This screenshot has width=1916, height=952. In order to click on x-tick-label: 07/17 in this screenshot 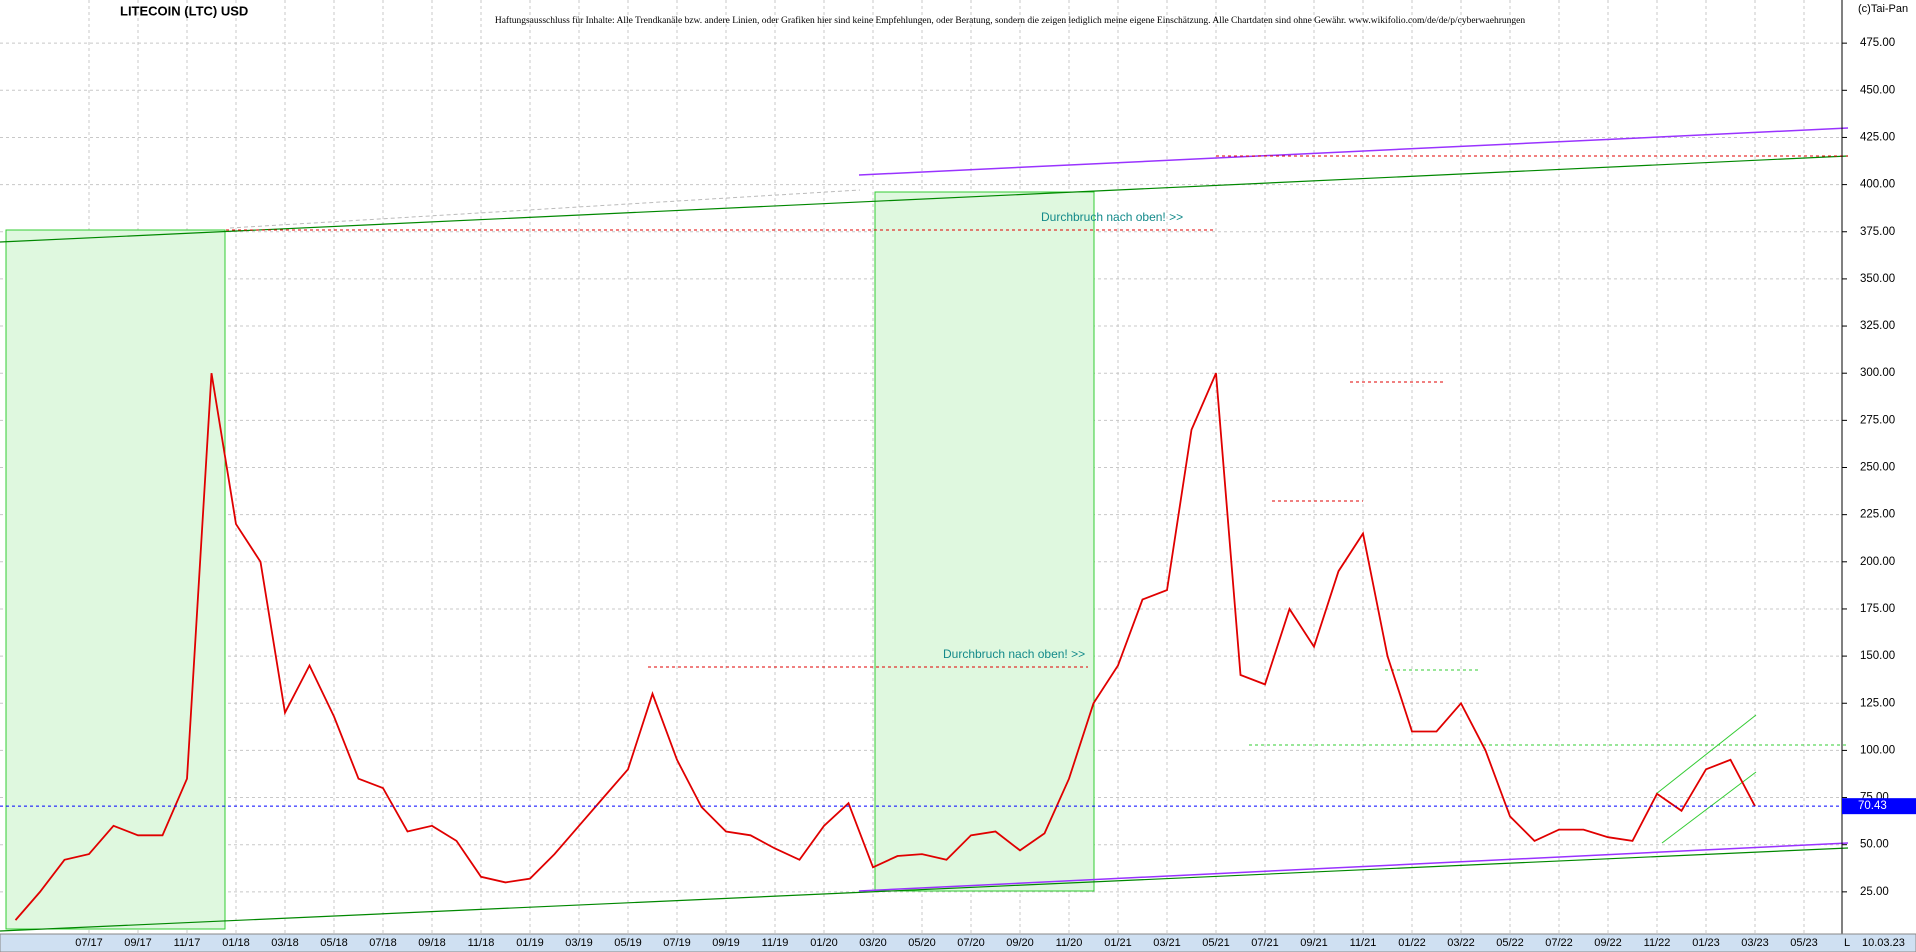, I will do `click(89, 943)`.